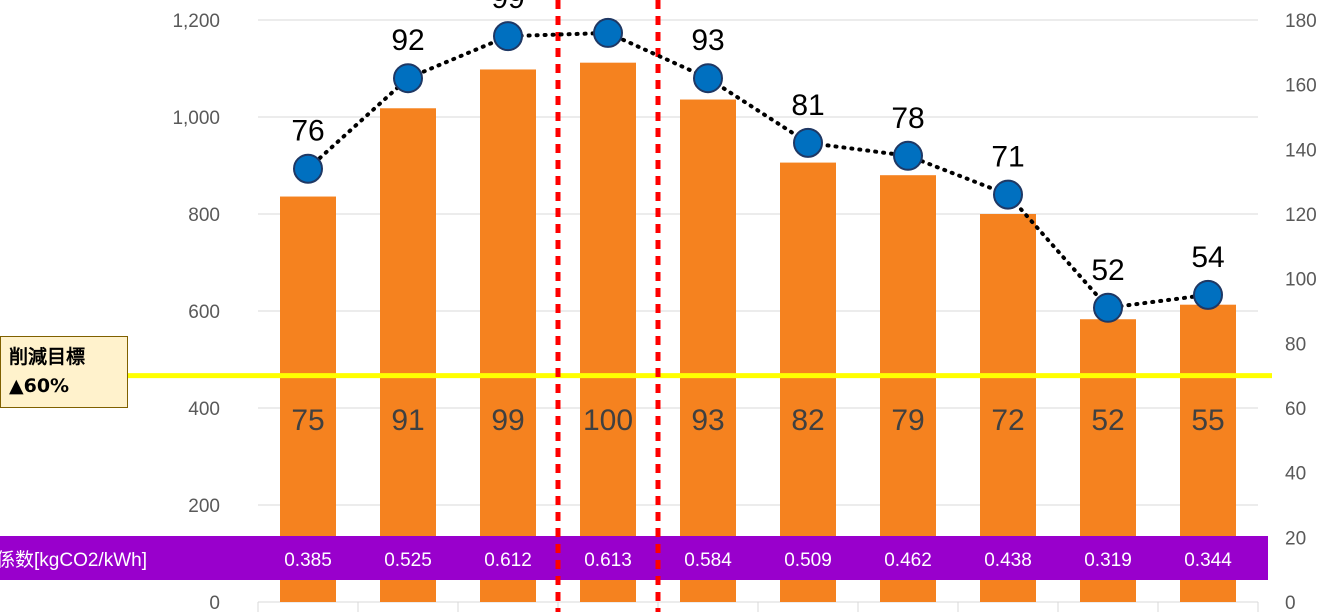 The width and height of the screenshot is (1322, 612). I want to click on line-data-label: 52, so click(1107, 270).